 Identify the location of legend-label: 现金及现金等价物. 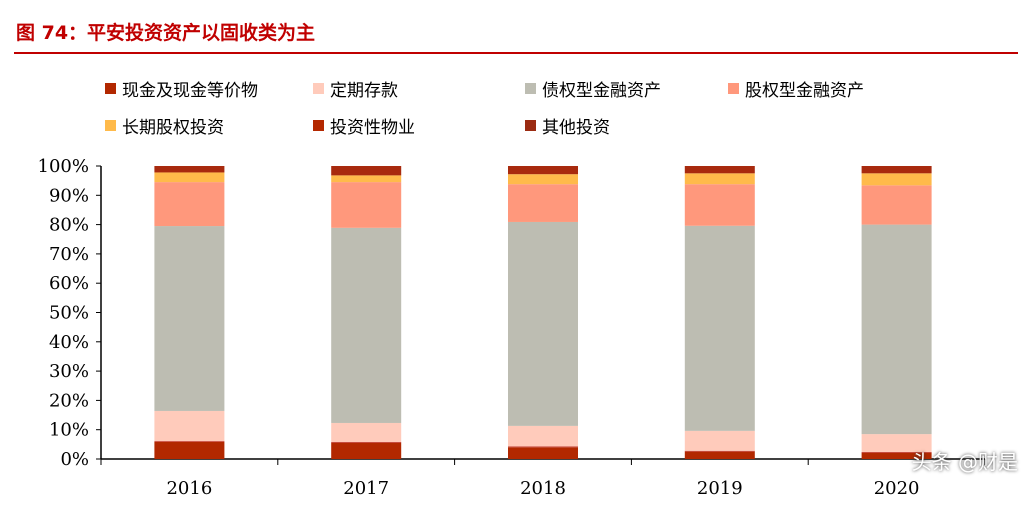
(190, 91).